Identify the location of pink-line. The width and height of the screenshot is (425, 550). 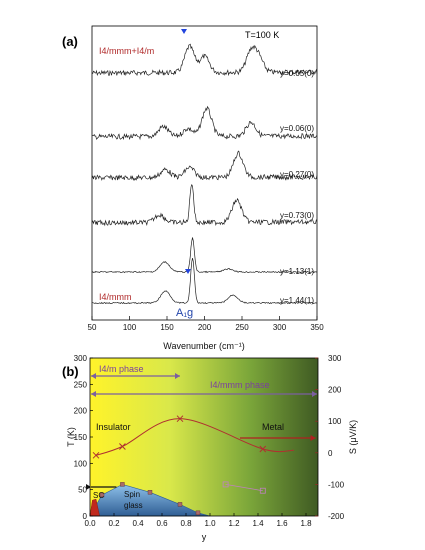
(244, 488).